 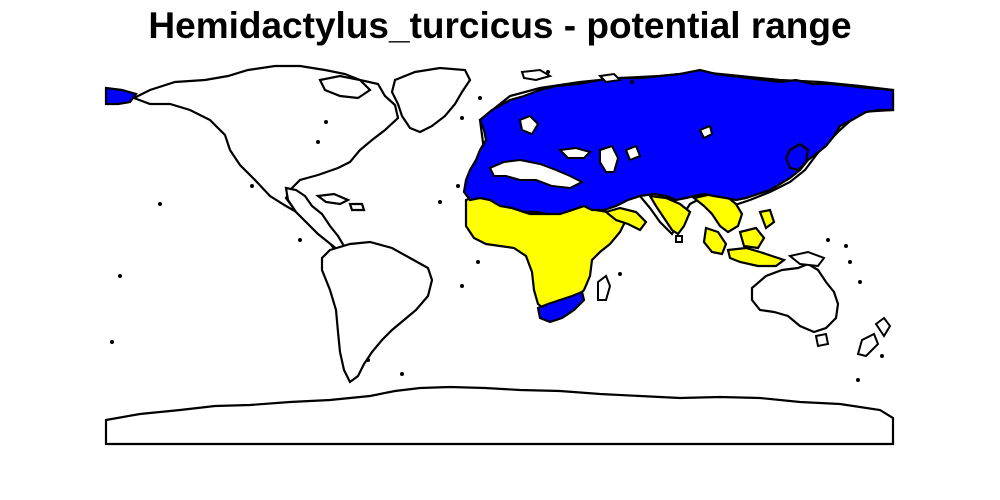 What do you see at coordinates (679, 239) in the screenshot?
I see `sri-lanka-island` at bounding box center [679, 239].